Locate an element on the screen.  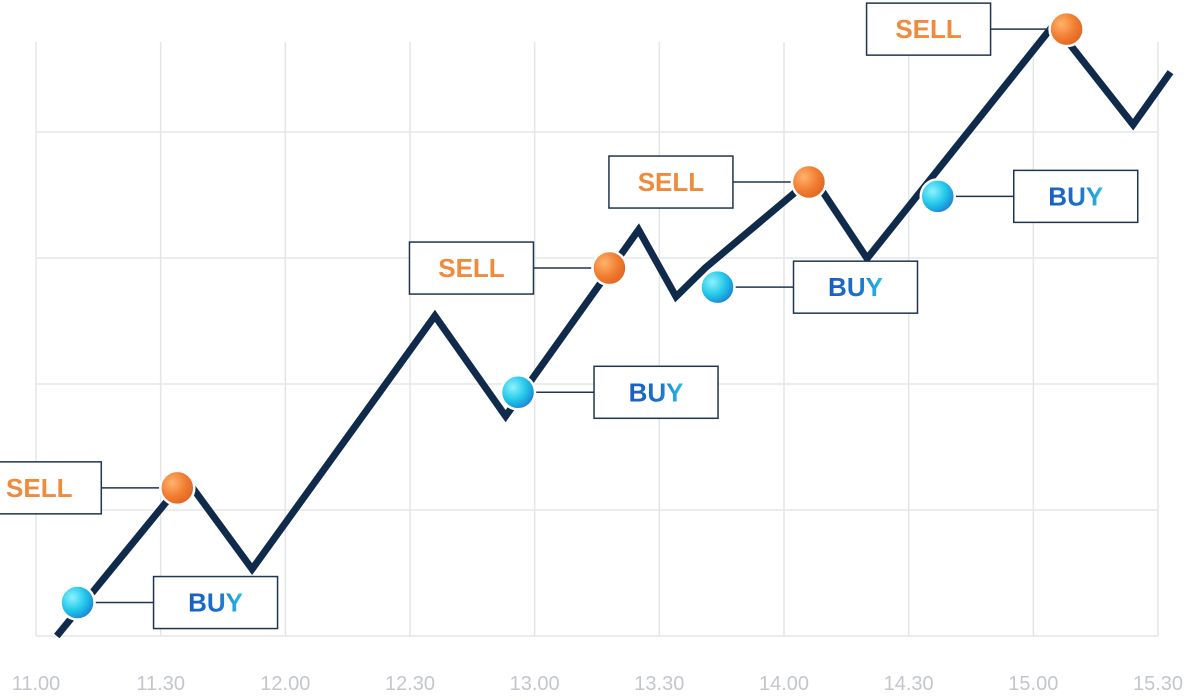
x-tick-label: 14.30 is located at coordinates (909, 684).